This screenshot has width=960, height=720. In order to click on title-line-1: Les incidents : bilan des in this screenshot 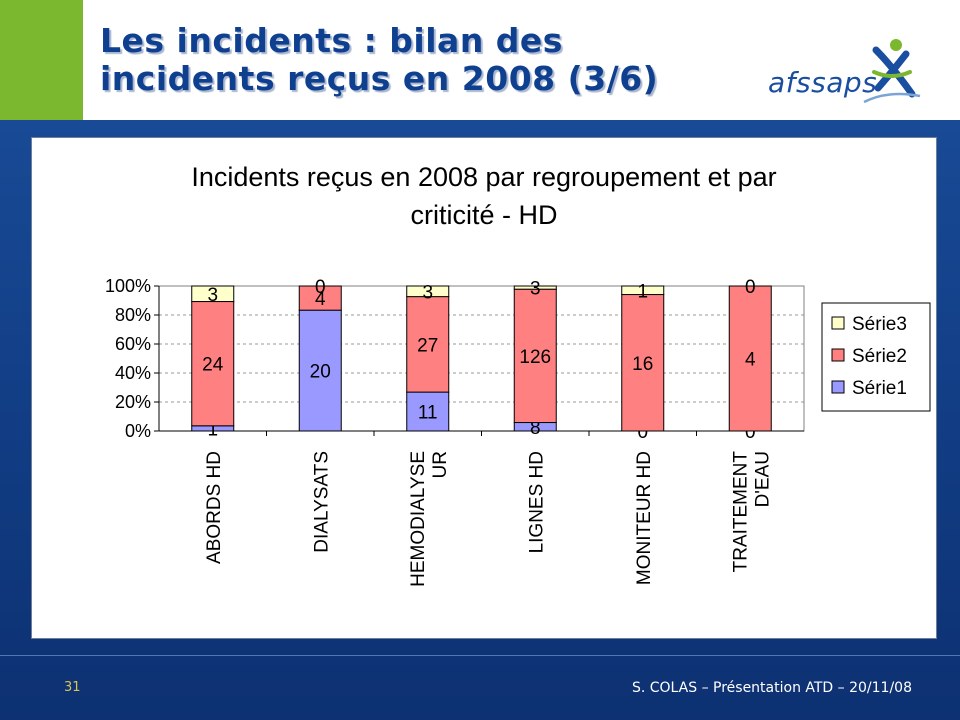, I will do `click(331, 40)`.